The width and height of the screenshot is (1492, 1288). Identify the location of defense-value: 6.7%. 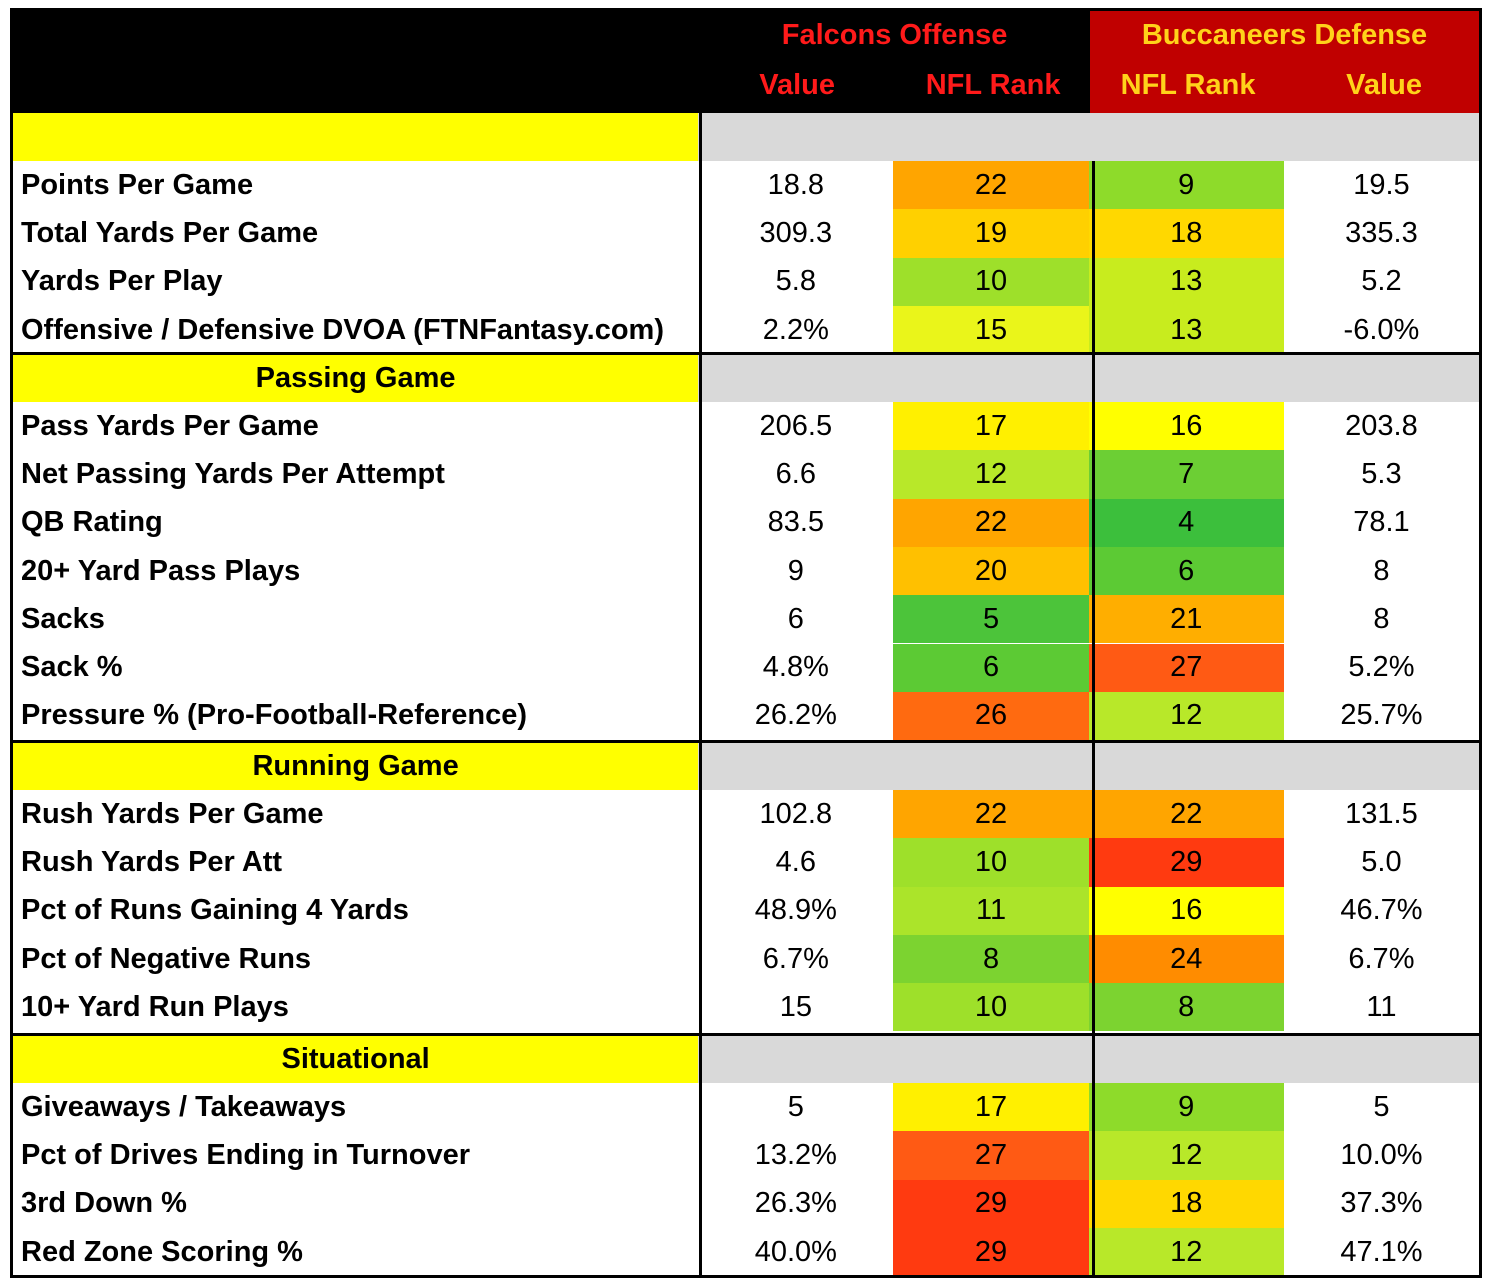
(1381, 958).